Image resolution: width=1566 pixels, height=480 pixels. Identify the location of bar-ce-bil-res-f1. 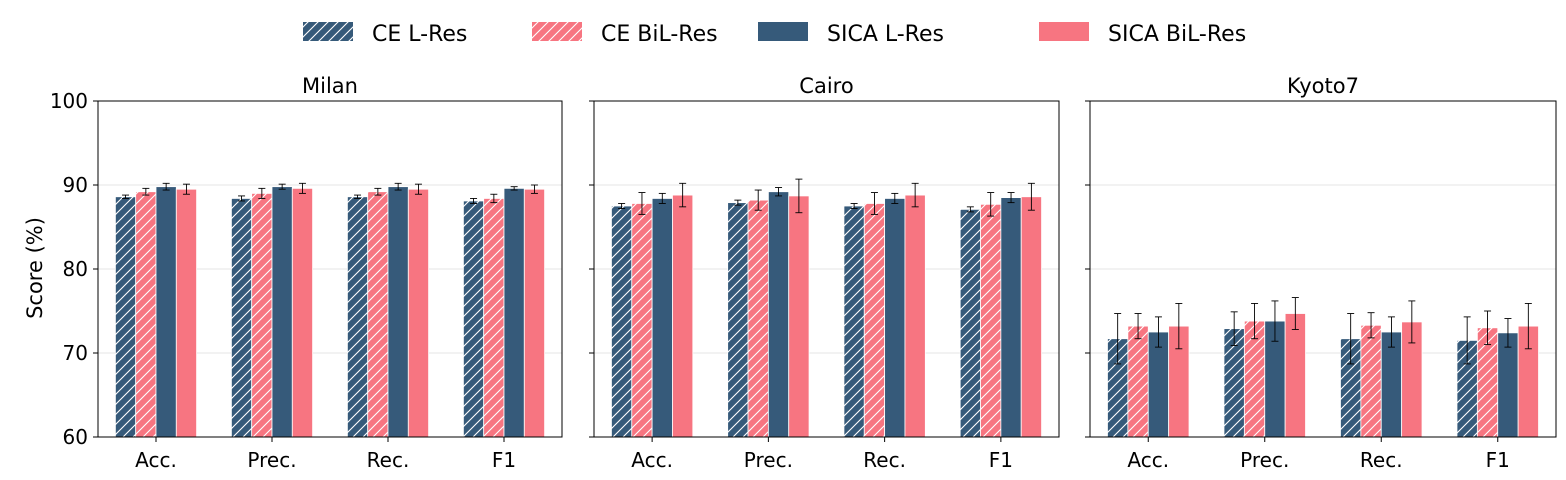
(1487, 374).